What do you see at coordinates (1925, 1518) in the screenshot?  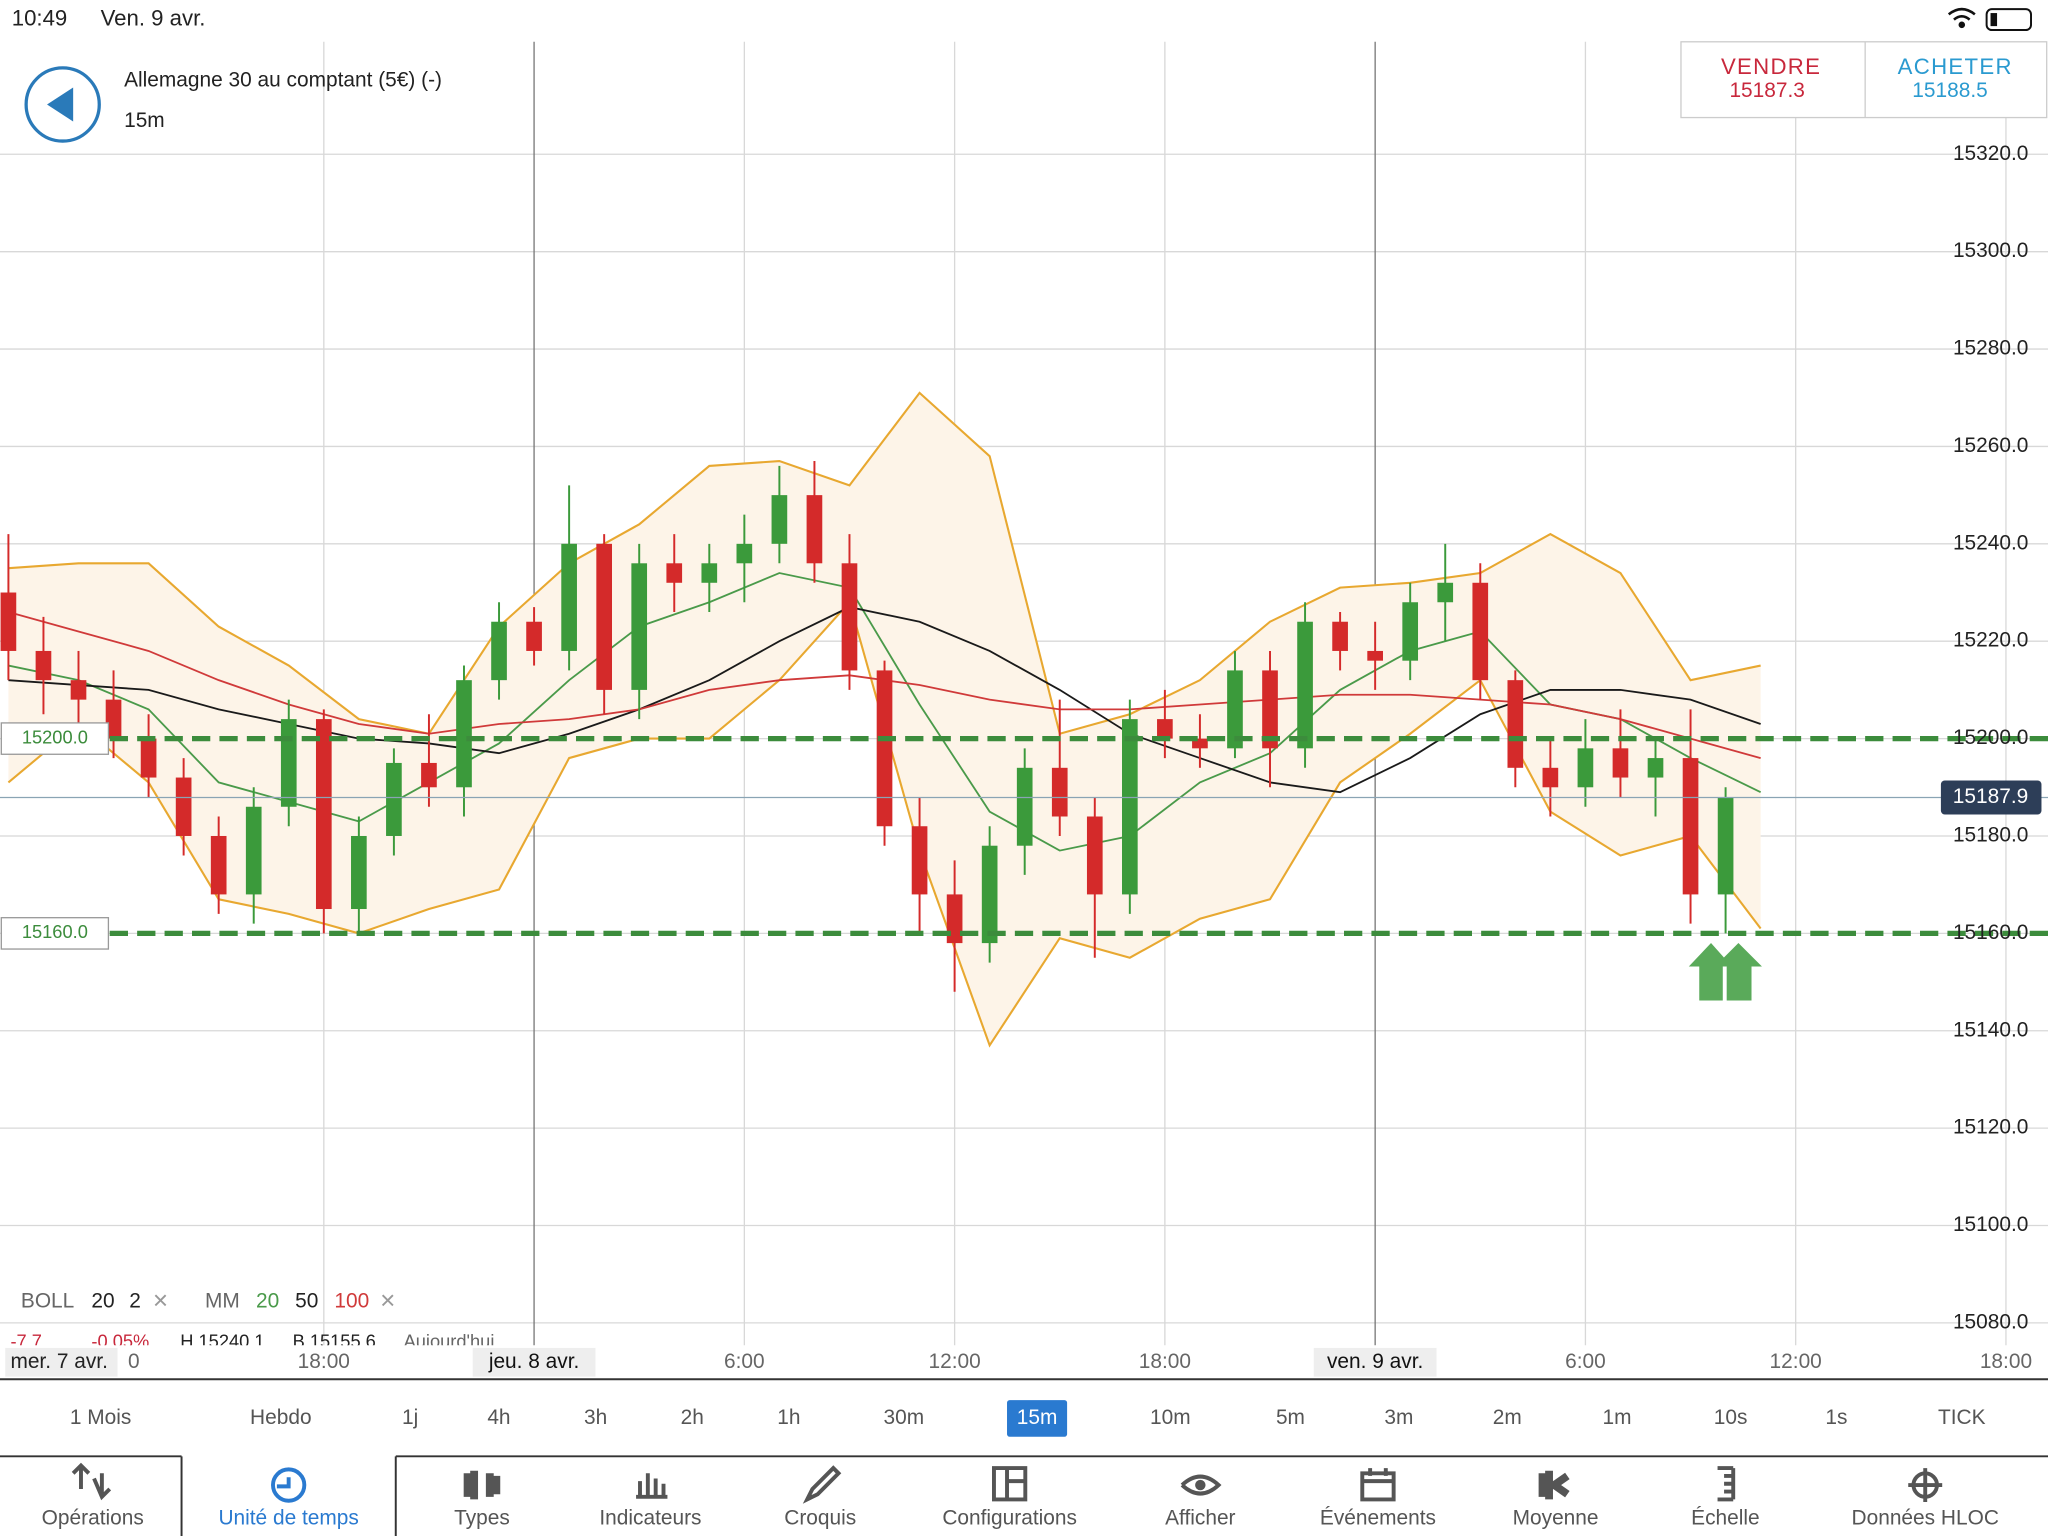 I see `tab-label: Données HLOC` at bounding box center [1925, 1518].